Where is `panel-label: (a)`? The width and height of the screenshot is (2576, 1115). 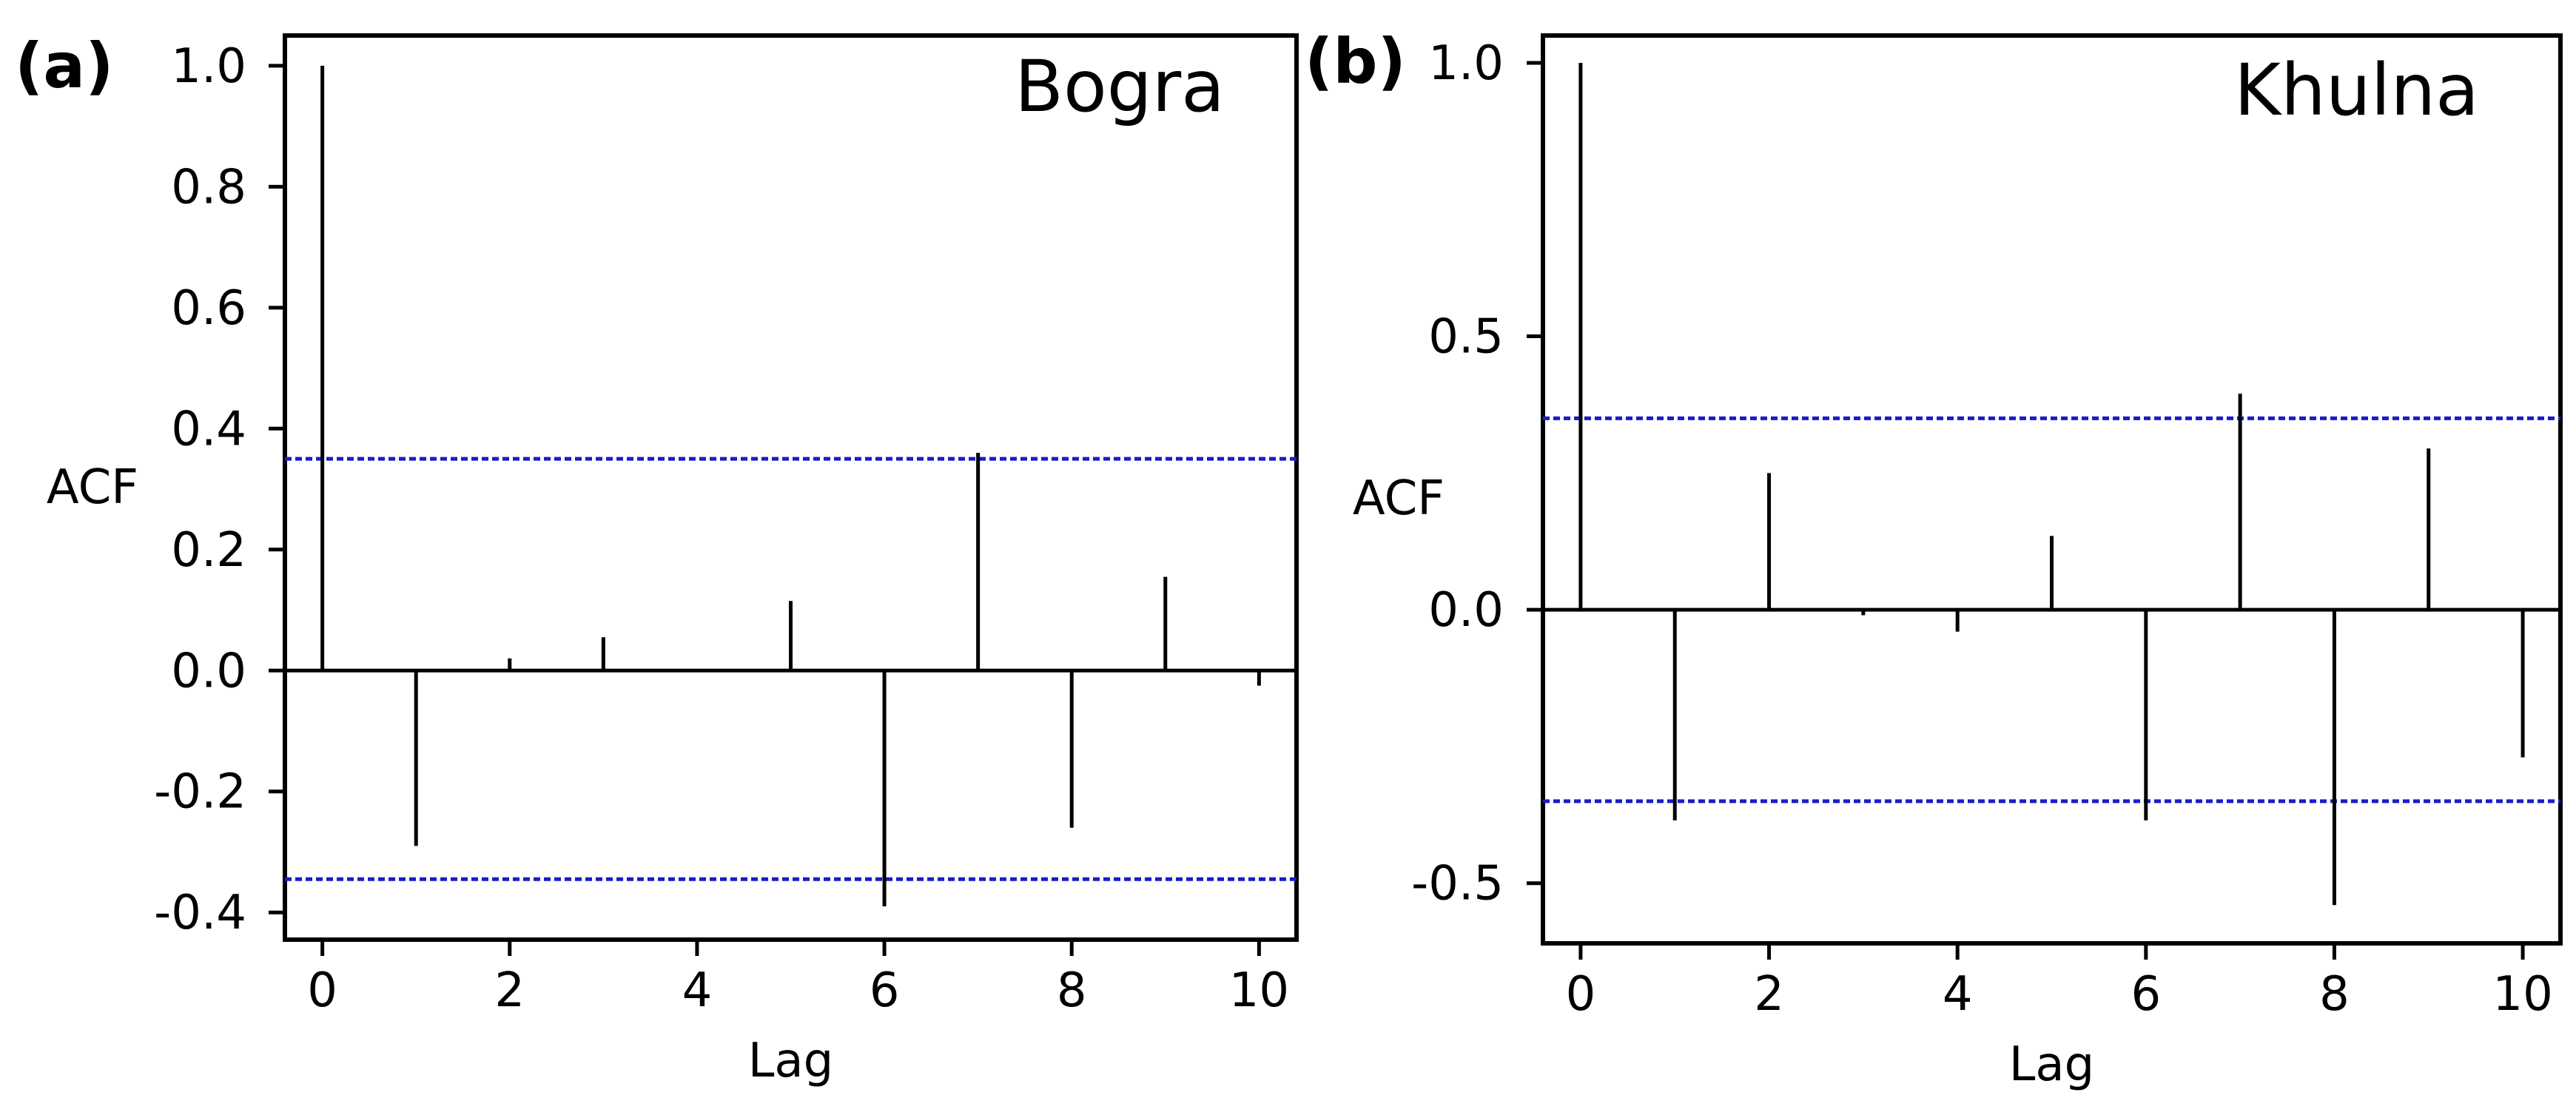 panel-label: (a) is located at coordinates (64, 66).